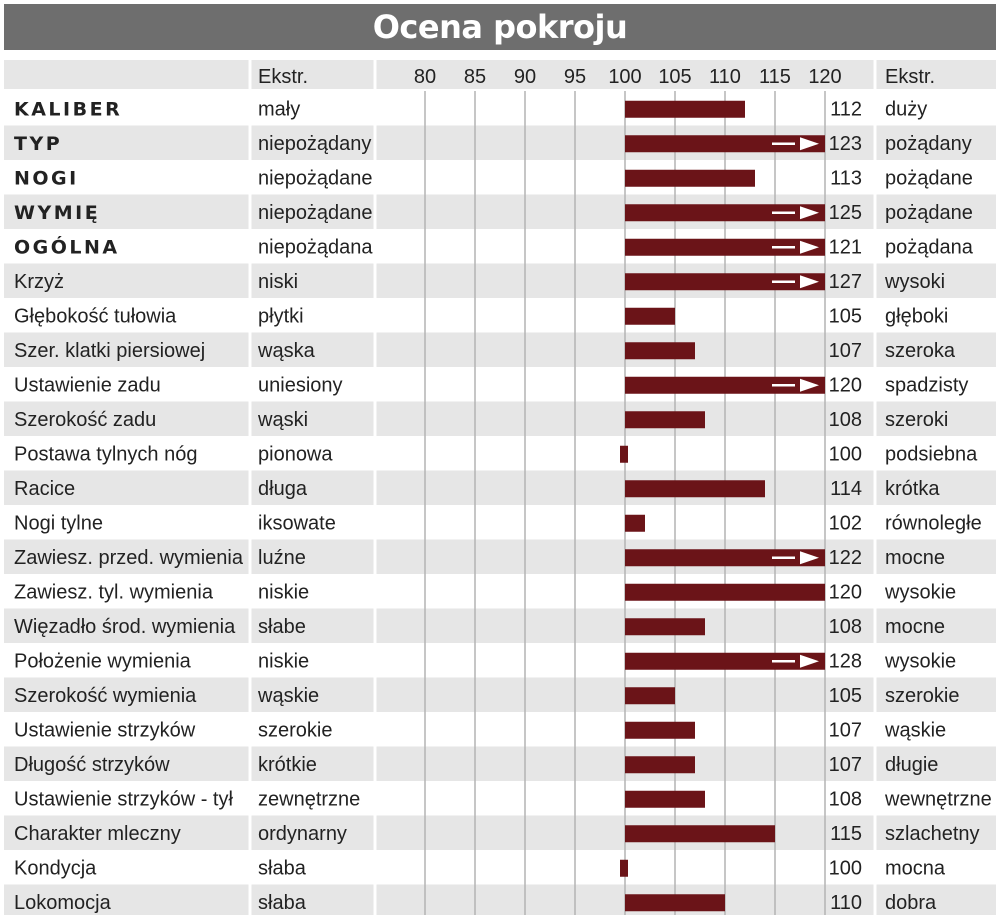 This screenshot has width=1000, height=915. I want to click on value-label: 100, so click(845, 868).